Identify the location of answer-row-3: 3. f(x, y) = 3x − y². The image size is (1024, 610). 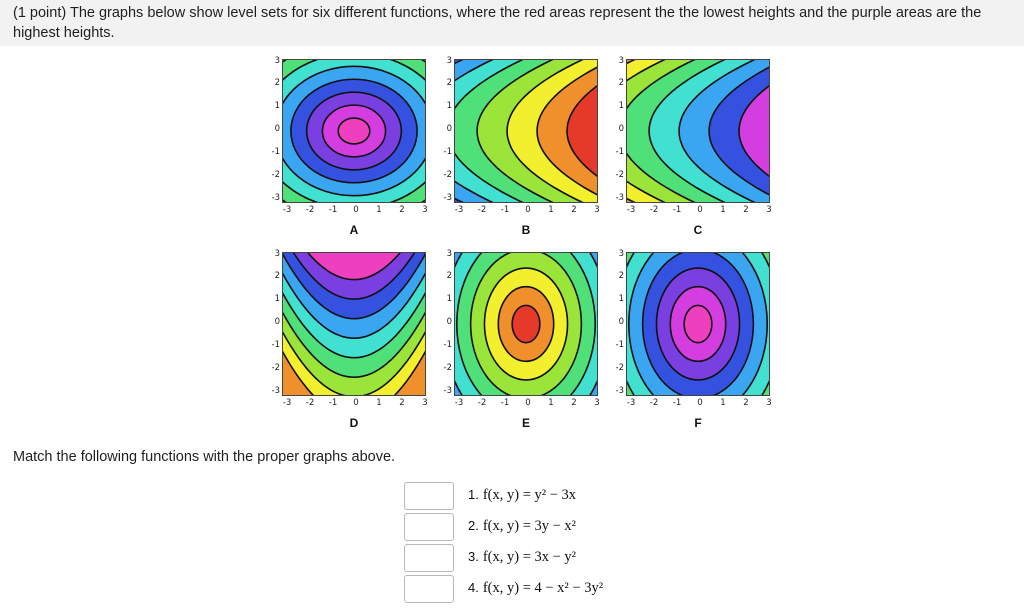
(554, 559).